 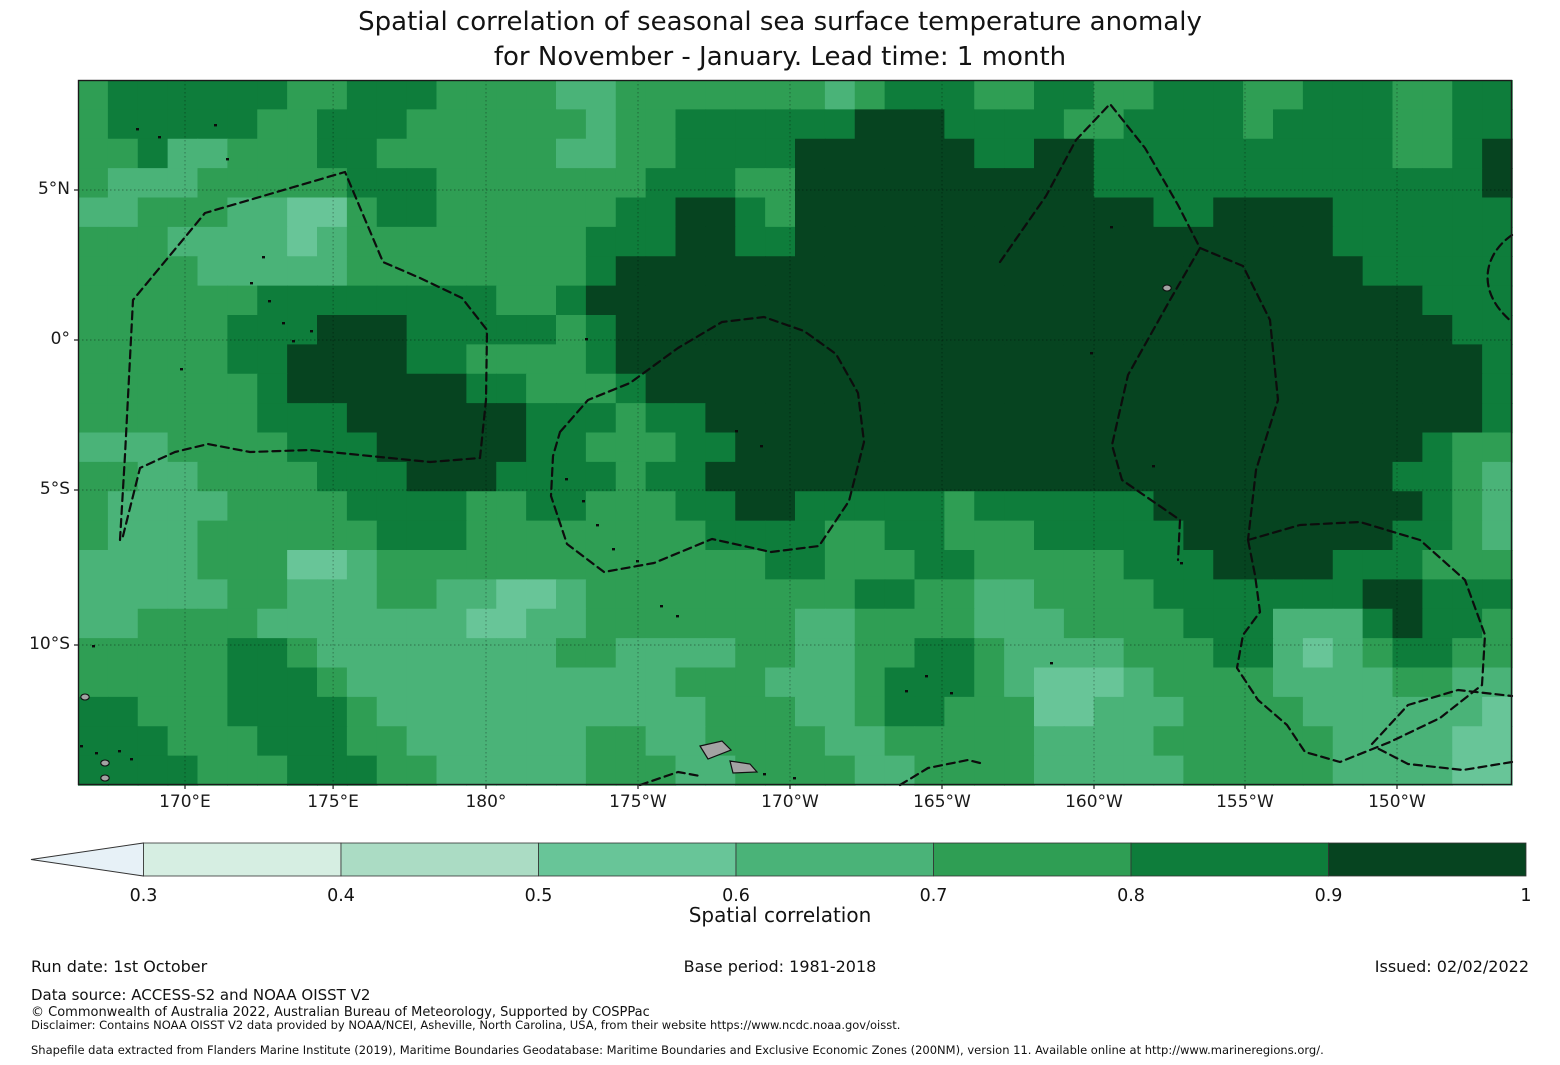 What do you see at coordinates (486, 802) in the screenshot?
I see `x-tick-label: 180°` at bounding box center [486, 802].